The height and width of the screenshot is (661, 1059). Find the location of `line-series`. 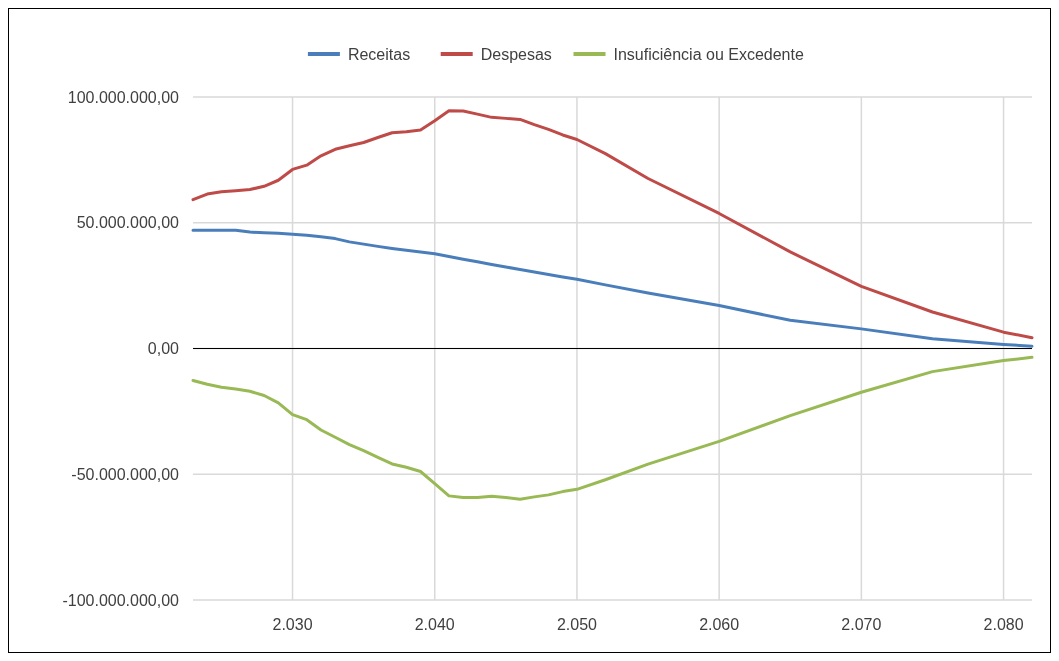

line-series is located at coordinates (612, 288).